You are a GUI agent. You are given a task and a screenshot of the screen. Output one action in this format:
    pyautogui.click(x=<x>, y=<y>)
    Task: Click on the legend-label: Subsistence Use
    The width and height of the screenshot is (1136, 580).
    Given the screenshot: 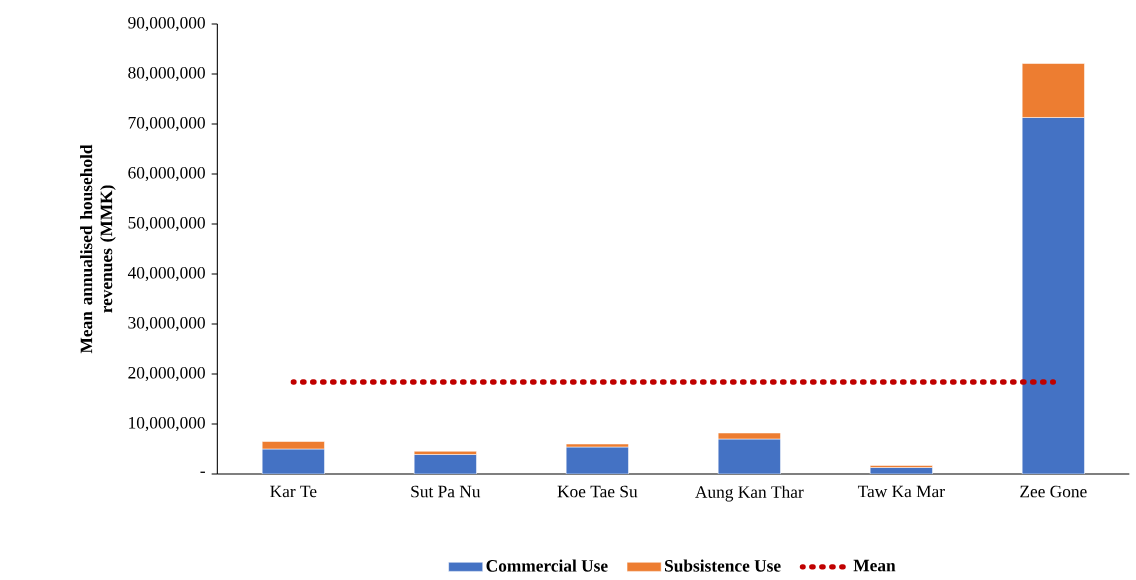 What is the action you would take?
    pyautogui.click(x=723, y=565)
    